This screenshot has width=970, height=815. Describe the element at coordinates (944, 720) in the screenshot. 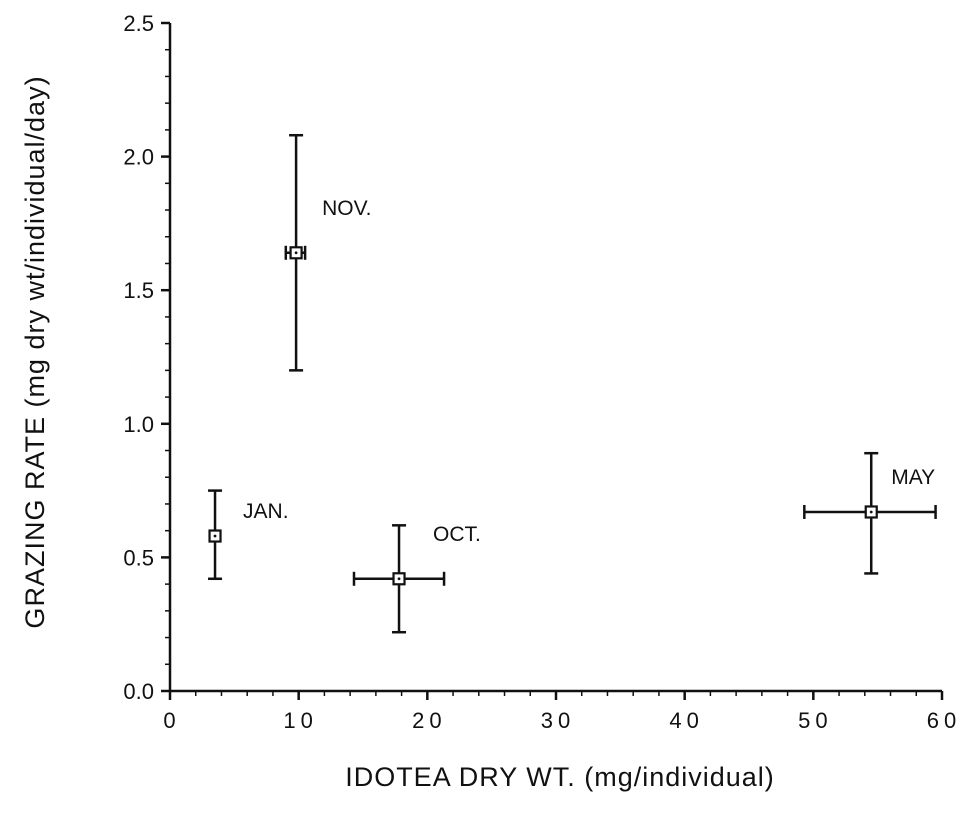

I see `x-tick-label: 60` at that location.